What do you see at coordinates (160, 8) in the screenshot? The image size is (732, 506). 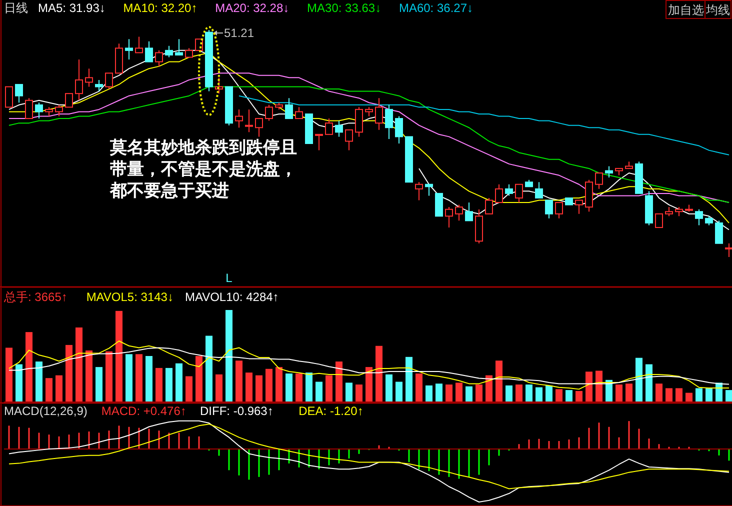 I see `text: MA10: 32.20↑` at bounding box center [160, 8].